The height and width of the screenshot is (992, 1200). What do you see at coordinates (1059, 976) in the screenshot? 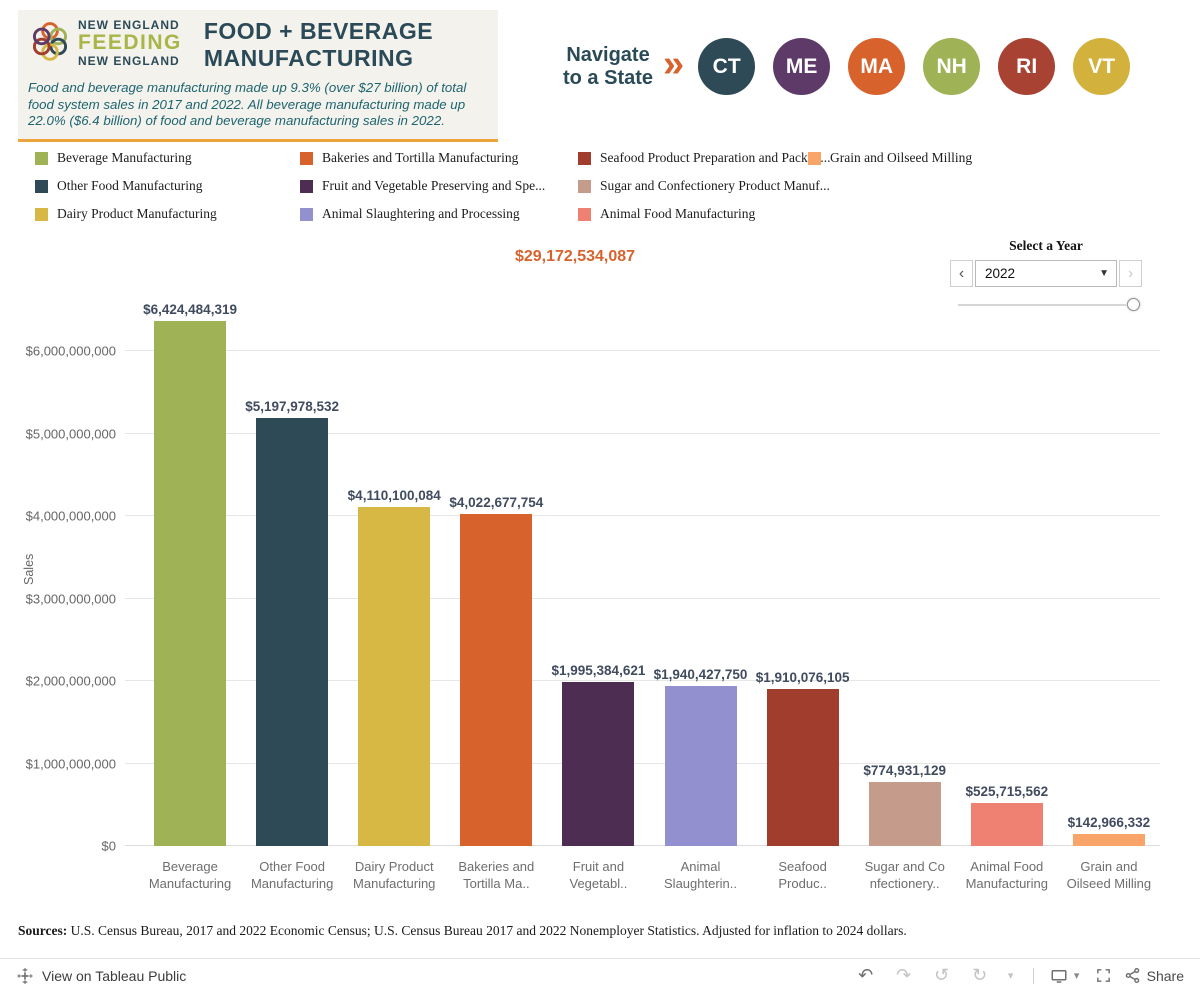
I see `display-icon` at bounding box center [1059, 976].